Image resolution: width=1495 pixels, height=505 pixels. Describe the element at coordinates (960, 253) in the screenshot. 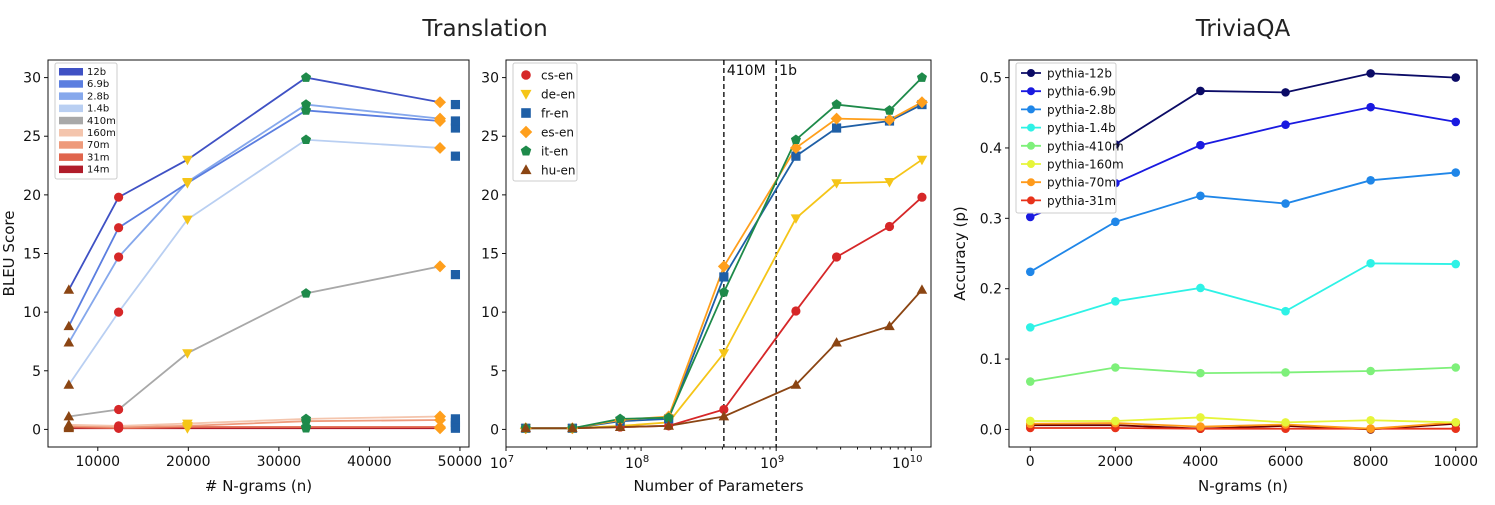

I see `y-axis-label: Accuracy (p)` at that location.